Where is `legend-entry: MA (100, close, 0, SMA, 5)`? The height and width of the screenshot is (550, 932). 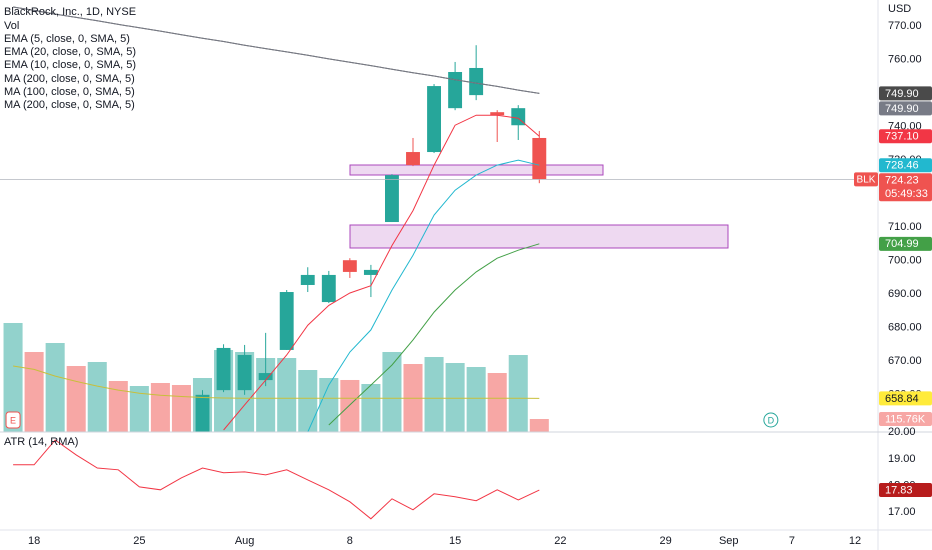 legend-entry: MA (100, close, 0, SMA, 5) is located at coordinates (69, 92).